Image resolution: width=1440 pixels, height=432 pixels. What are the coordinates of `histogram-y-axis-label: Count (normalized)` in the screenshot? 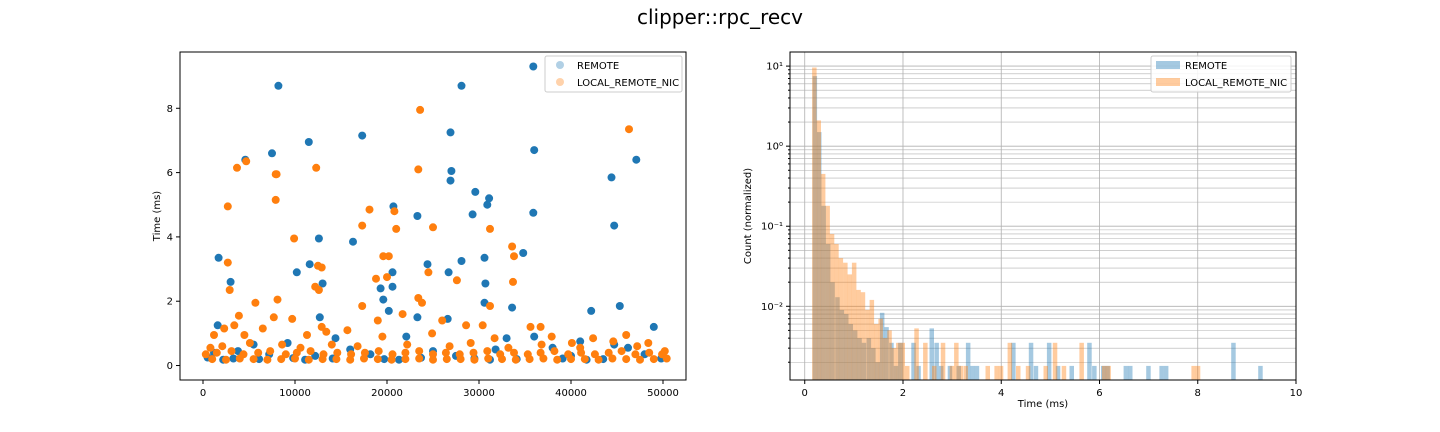 It's located at (748, 216).